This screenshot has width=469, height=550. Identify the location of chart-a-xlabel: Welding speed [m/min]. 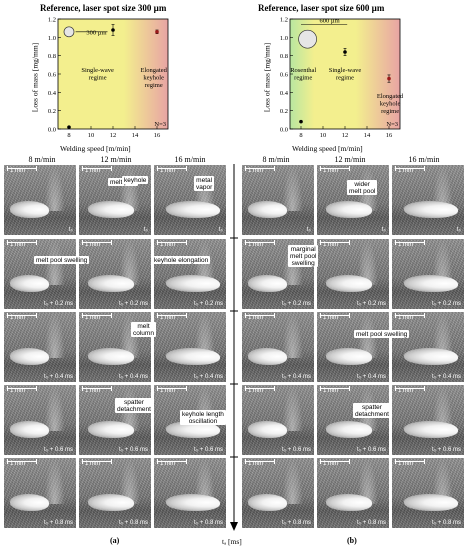
(95, 148).